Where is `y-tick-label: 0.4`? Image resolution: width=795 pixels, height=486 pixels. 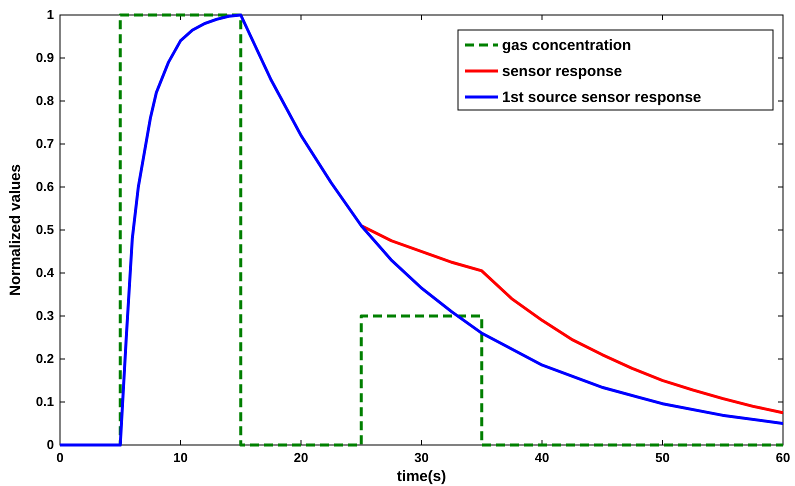
y-tick-label: 0.4 is located at coordinates (45, 272).